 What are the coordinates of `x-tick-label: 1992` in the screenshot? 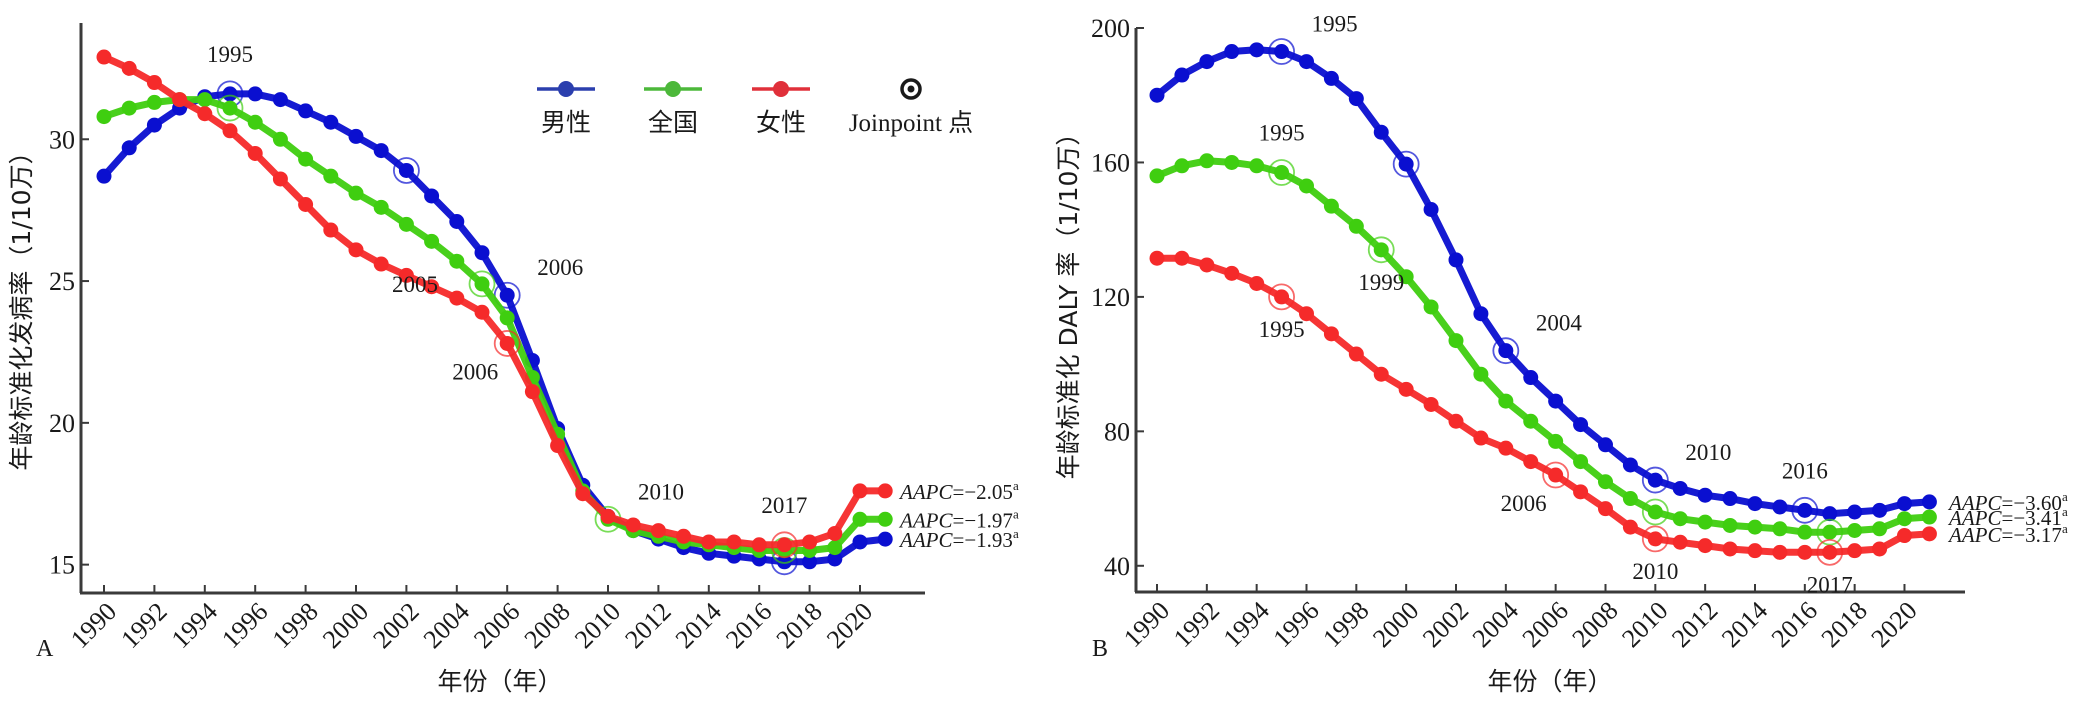 It's located at (1196, 624).